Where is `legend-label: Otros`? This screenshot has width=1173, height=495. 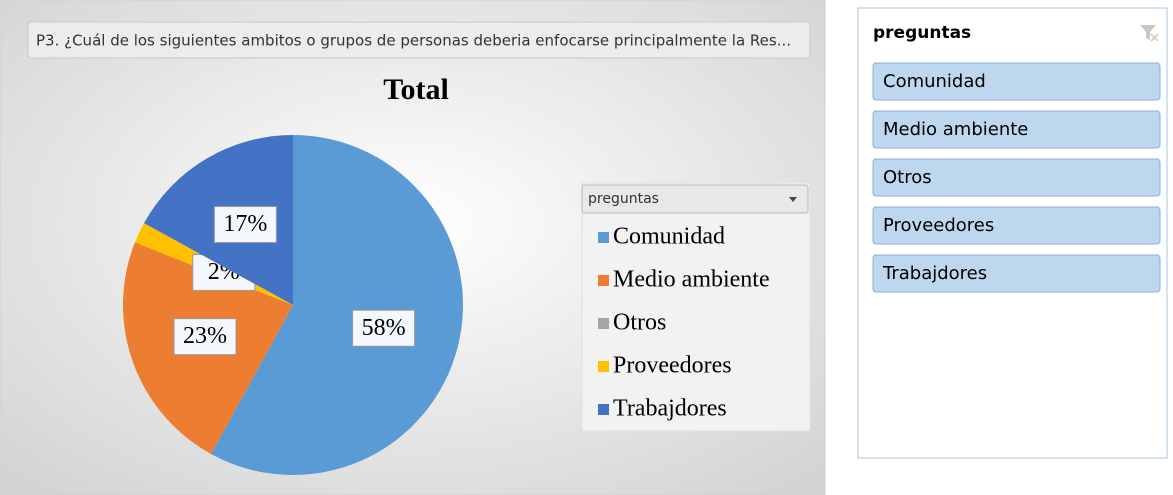
legend-label: Otros is located at coordinates (639, 323).